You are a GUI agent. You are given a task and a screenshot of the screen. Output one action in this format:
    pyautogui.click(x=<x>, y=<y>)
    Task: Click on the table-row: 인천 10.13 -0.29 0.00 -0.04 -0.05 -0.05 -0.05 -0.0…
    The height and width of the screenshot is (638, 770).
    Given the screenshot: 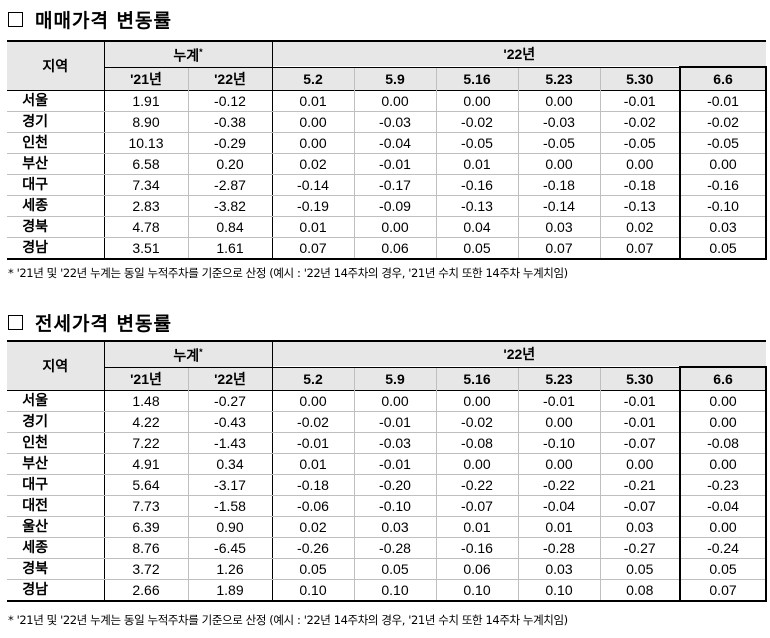 What is the action you would take?
    pyautogui.click(x=387, y=143)
    